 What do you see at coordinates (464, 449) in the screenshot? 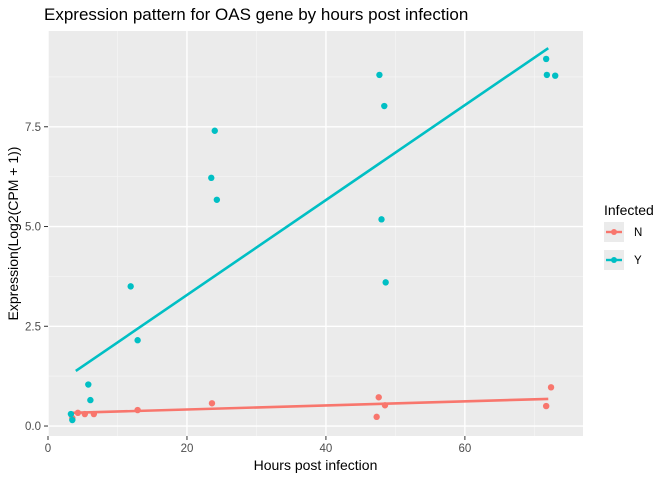
I see `x-tick-label: 60` at bounding box center [464, 449].